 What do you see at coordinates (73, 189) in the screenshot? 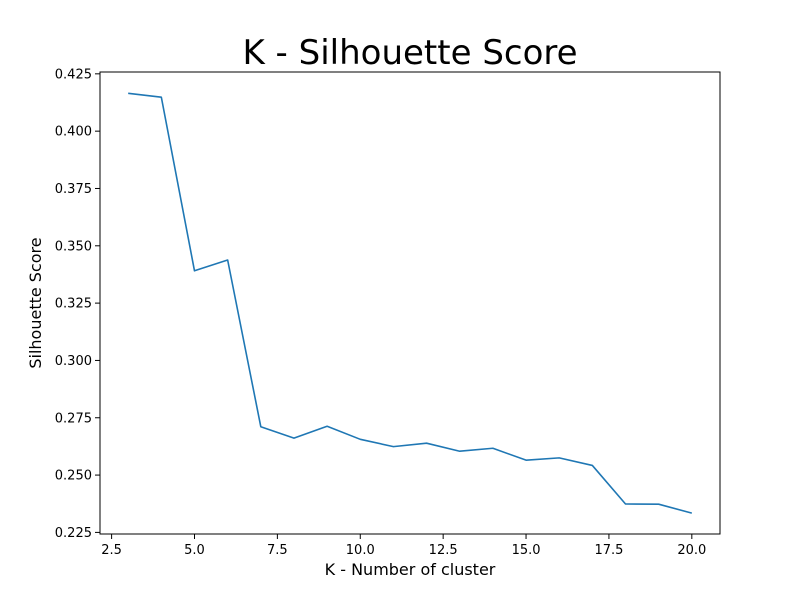
I see `y-tick-label: 0.375` at bounding box center [73, 189].